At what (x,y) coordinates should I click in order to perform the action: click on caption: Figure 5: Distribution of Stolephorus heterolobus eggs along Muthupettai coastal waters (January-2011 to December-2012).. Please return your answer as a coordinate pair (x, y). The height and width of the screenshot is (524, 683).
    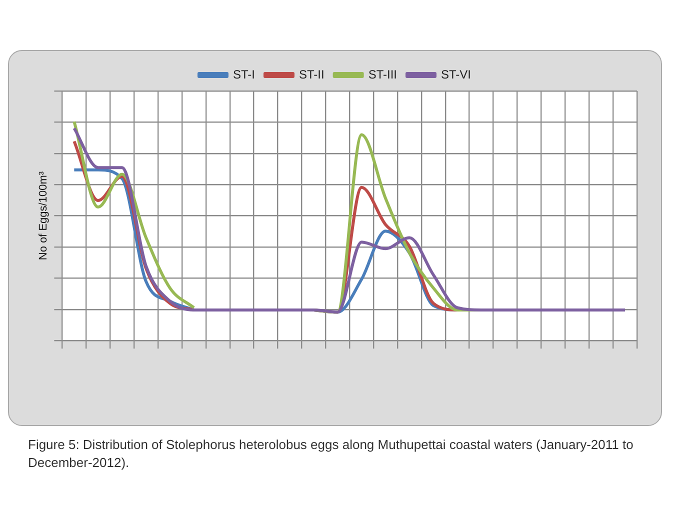
    Looking at the image, I should click on (331, 454).